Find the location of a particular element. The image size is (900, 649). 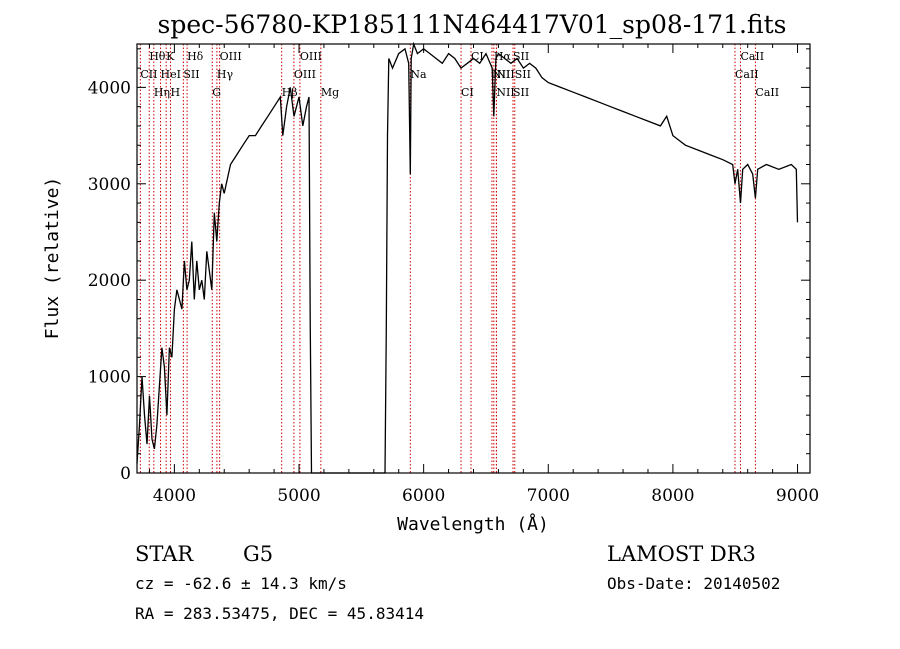

line-marker-label: Hδ is located at coordinates (195, 56).